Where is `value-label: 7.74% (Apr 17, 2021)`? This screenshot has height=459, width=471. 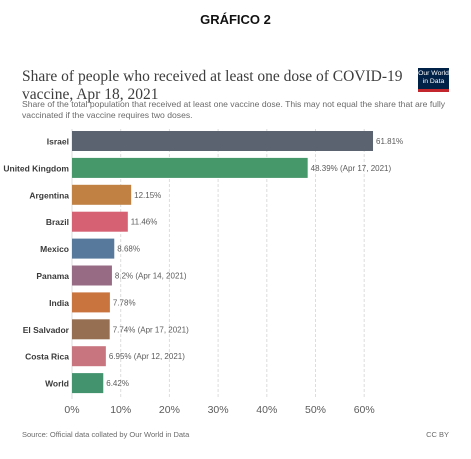 value-label: 7.74% (Apr 17, 2021) is located at coordinates (151, 329).